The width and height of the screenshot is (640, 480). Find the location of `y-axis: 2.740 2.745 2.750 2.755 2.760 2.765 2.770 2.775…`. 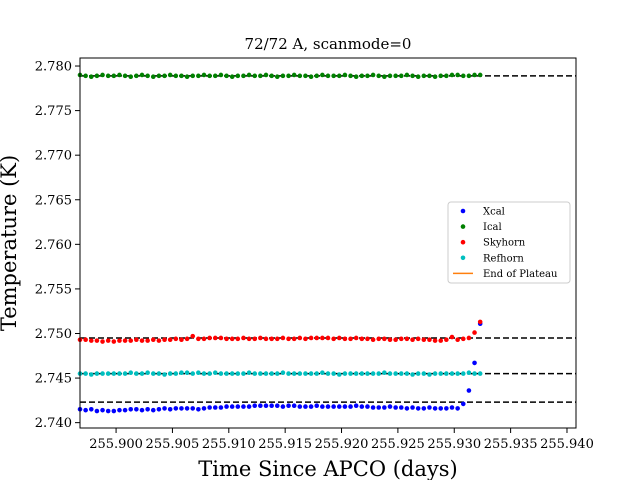

y-axis: 2.740 2.745 2.750 2.755 2.760 2.765 2.770 2.775… is located at coordinates (57, 245).